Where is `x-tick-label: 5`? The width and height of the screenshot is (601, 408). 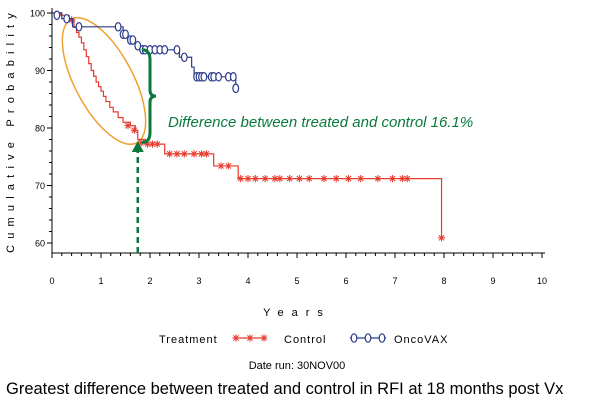
x-tick-label: 5 is located at coordinates (296, 281).